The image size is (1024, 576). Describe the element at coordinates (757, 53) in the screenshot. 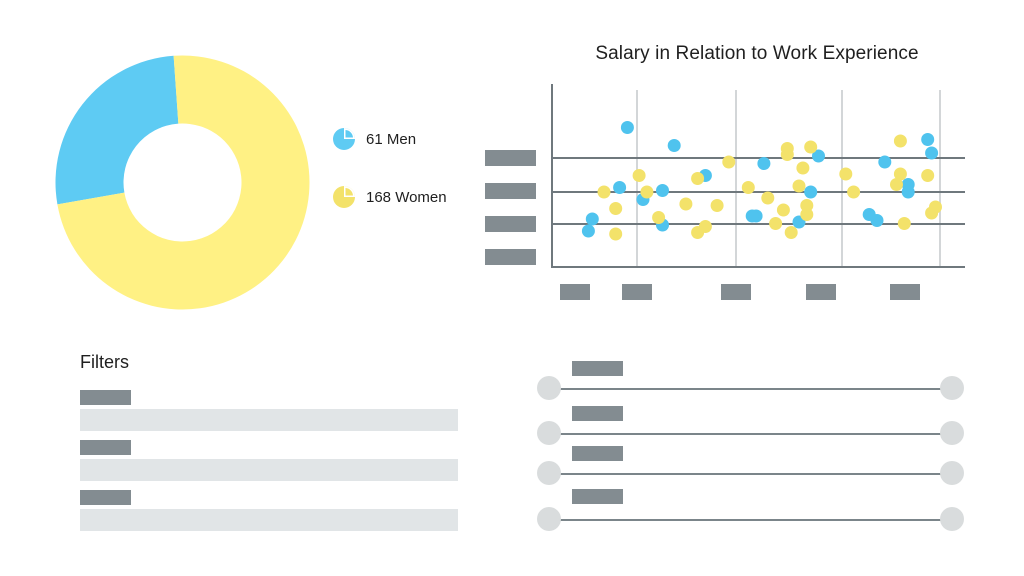

I see `scatter-chart-title: Salary in Relation to Work Experience` at that location.